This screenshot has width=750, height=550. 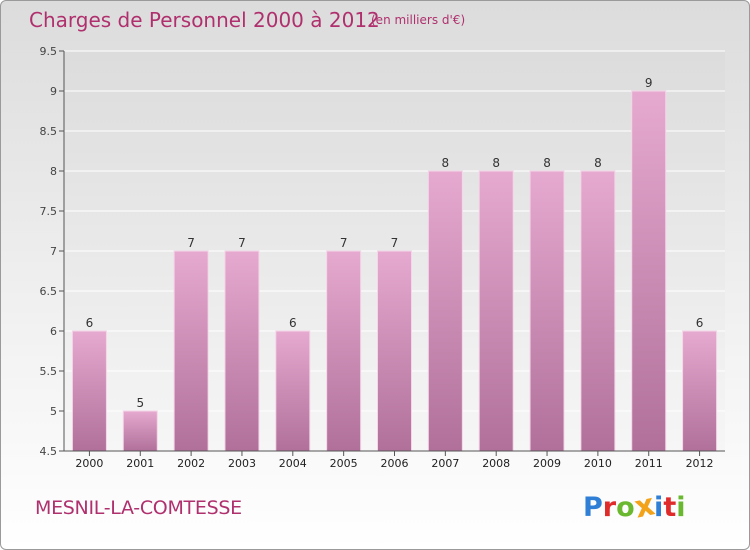 I want to click on y-tick-label: 4.5, so click(x=49, y=451).